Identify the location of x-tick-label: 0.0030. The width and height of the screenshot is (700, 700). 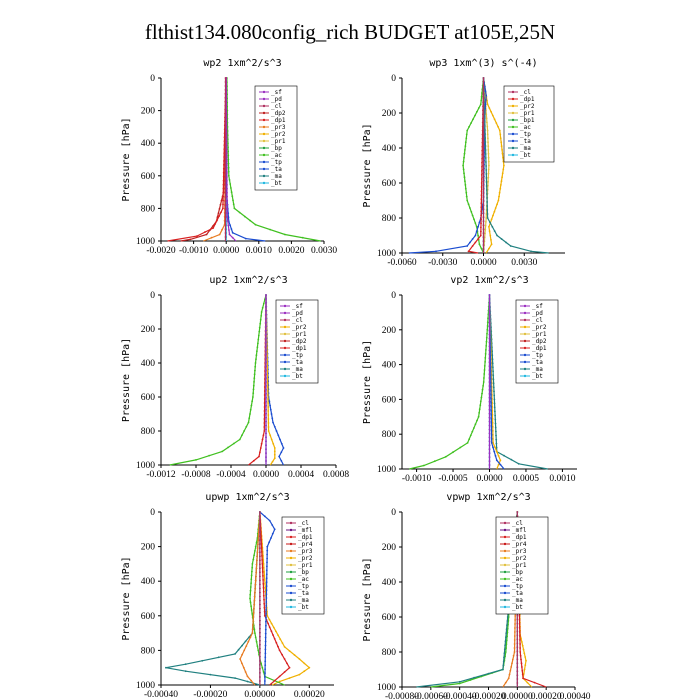
(324, 251).